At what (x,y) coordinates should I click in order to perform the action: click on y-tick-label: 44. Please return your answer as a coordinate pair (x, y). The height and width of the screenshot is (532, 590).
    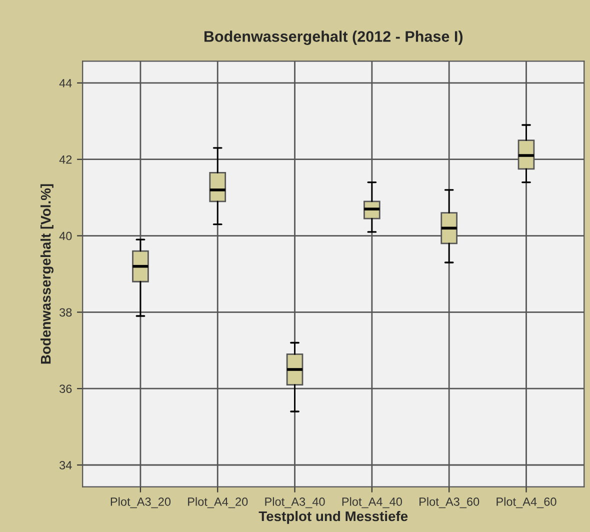
    Looking at the image, I should click on (65, 83).